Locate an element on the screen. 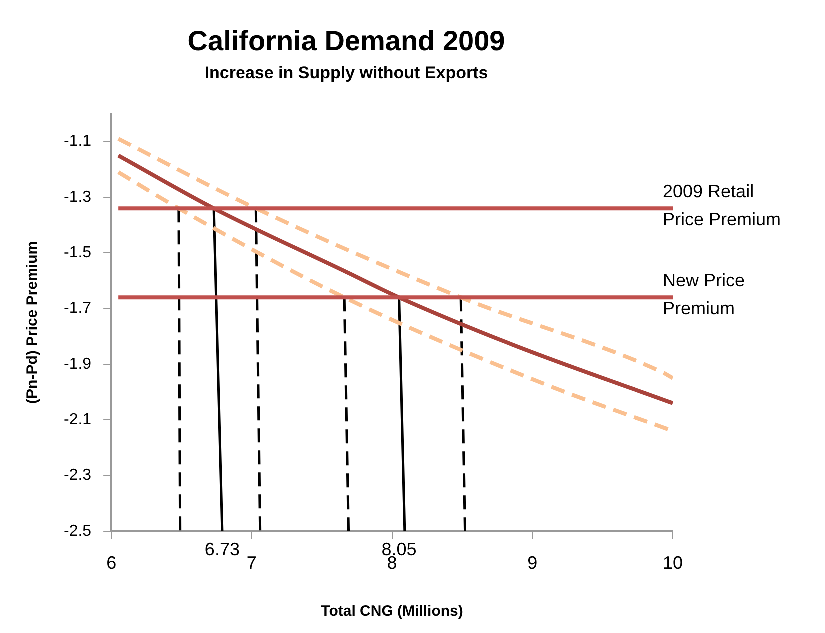 The image size is (825, 633). x-tick-label: 6 is located at coordinates (111, 563).